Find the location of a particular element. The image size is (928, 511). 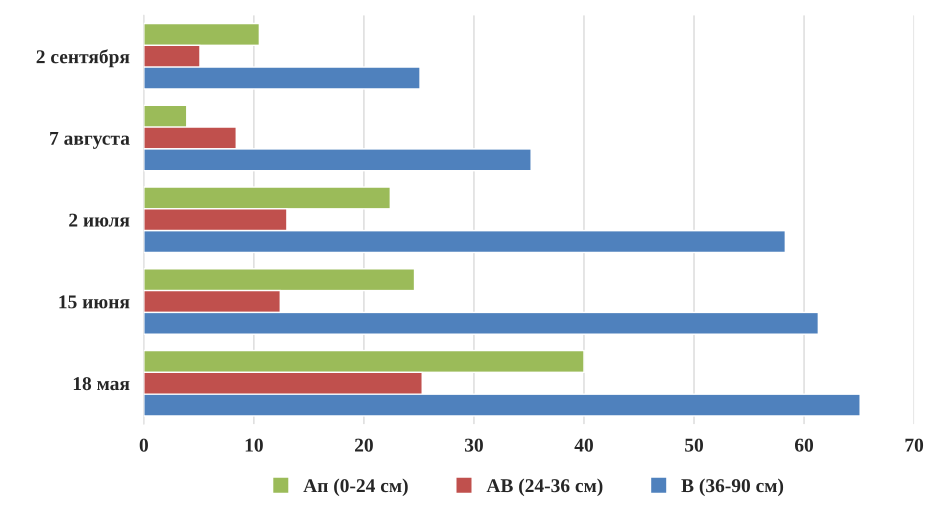

y-tick-label: 2 июля is located at coordinates (99, 220).